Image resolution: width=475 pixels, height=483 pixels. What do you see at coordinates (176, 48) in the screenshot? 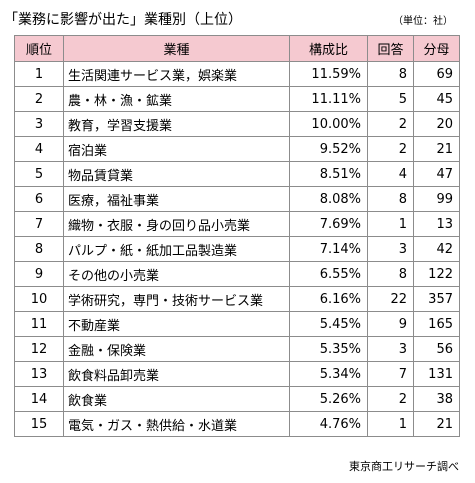
I see `header-industry: 業種` at bounding box center [176, 48].